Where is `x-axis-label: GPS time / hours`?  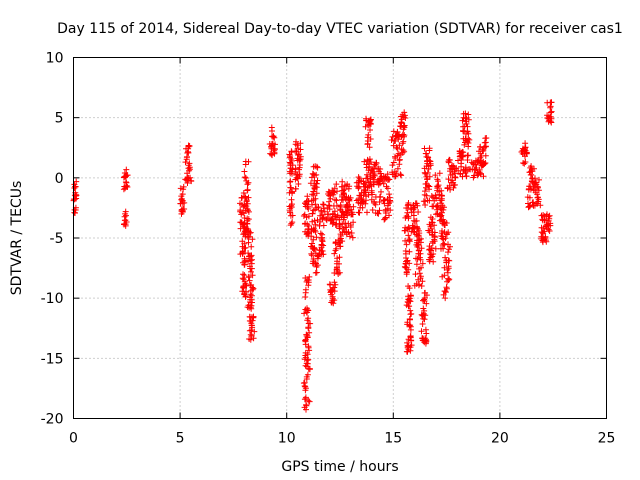
x-axis-label: GPS time / hours is located at coordinates (339, 467).